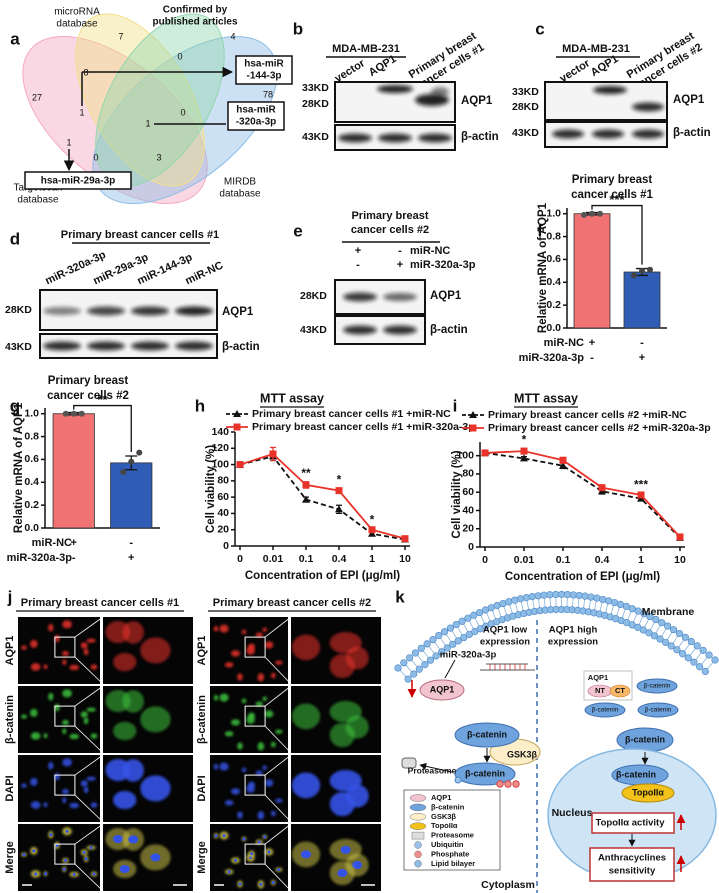 Image resolution: width=719 pixels, height=893 pixels. I want to click on series-line, so click(582, 494).